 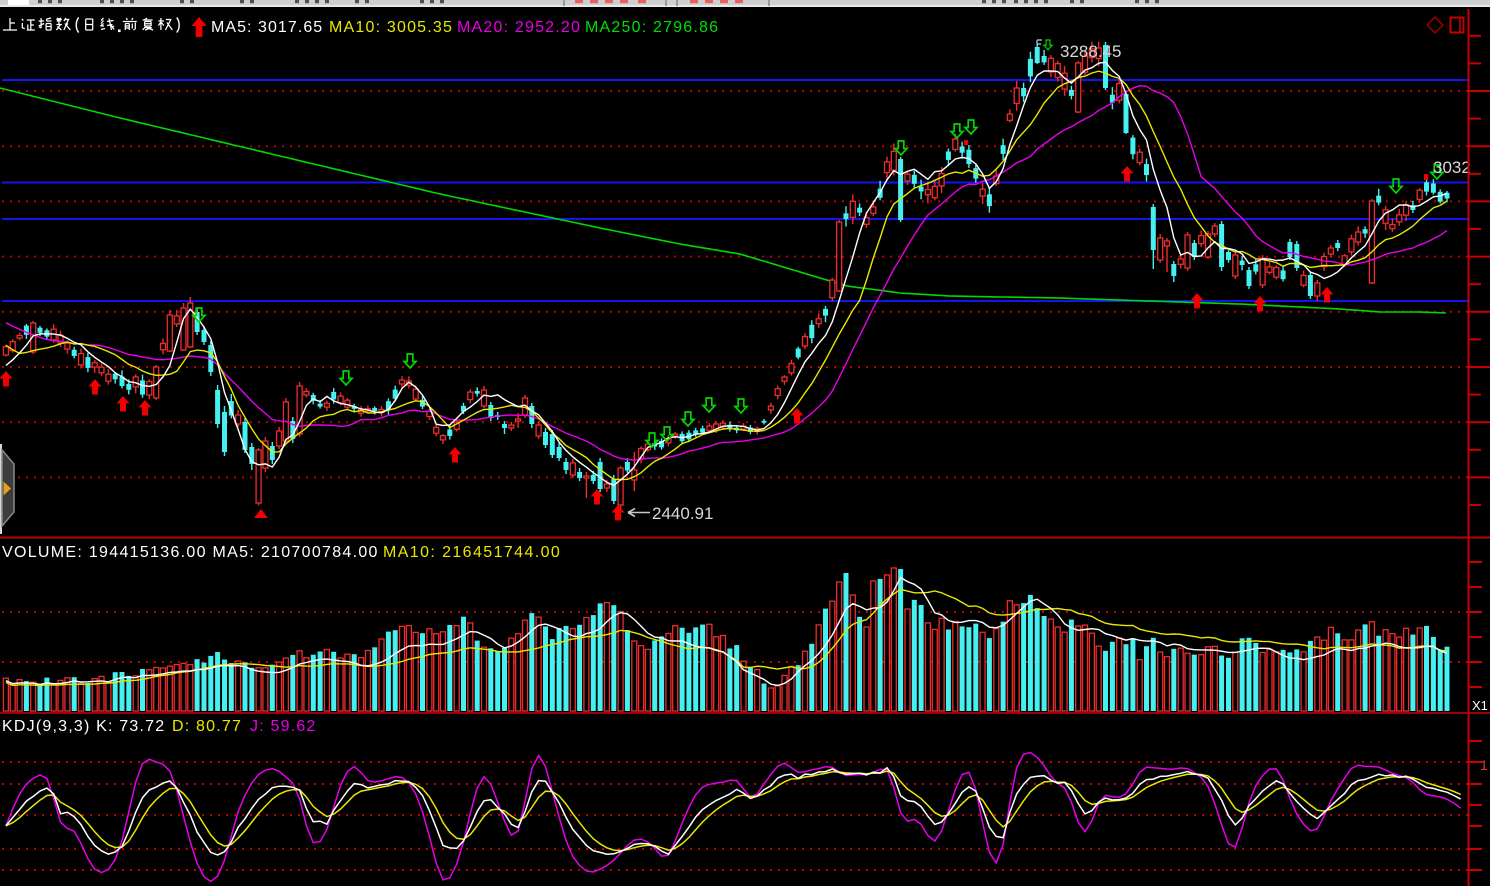 What do you see at coordinates (1090, 51) in the screenshot?
I see `svg-text: 3288.45` at bounding box center [1090, 51].